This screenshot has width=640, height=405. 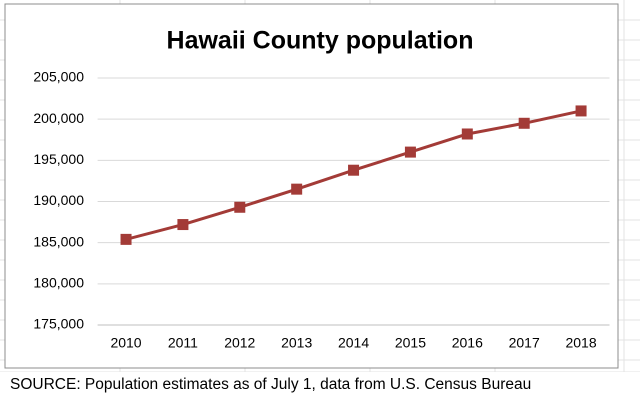 What do you see at coordinates (239, 343) in the screenshot?
I see `x-tick-label: 2012` at bounding box center [239, 343].